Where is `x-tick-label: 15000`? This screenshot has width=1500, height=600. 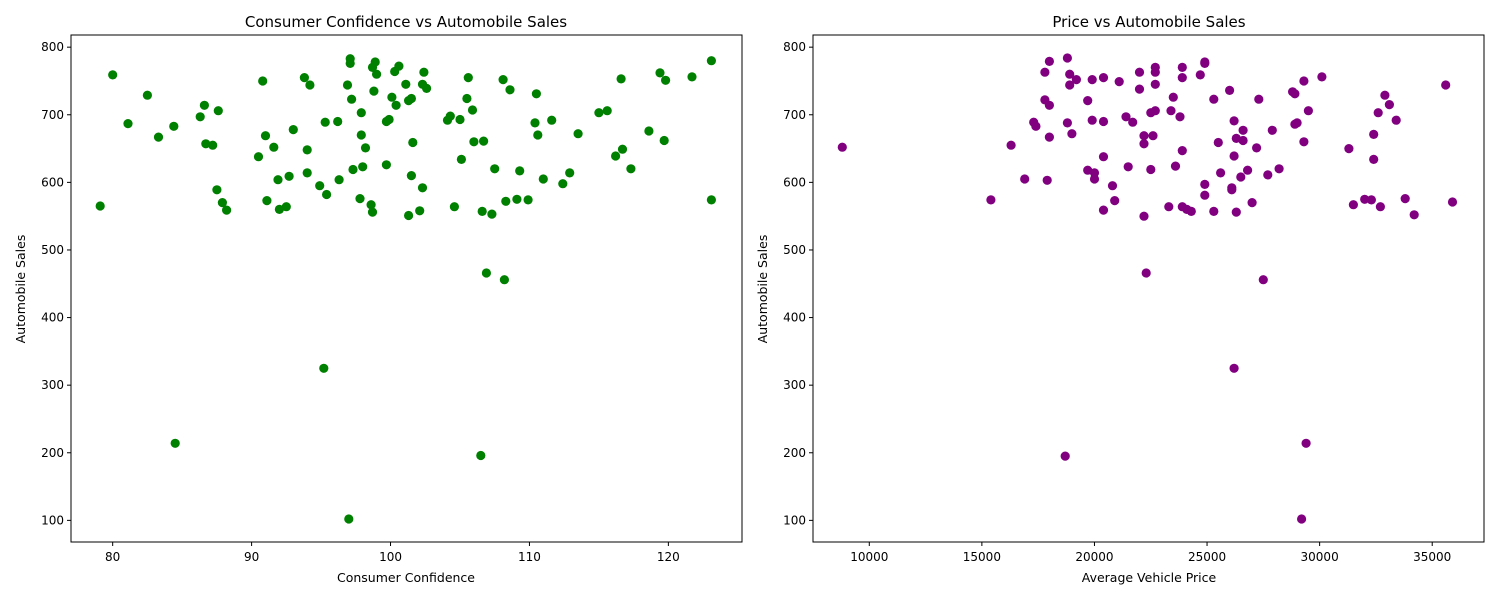 x-tick-label: 15000 is located at coordinates (982, 557).